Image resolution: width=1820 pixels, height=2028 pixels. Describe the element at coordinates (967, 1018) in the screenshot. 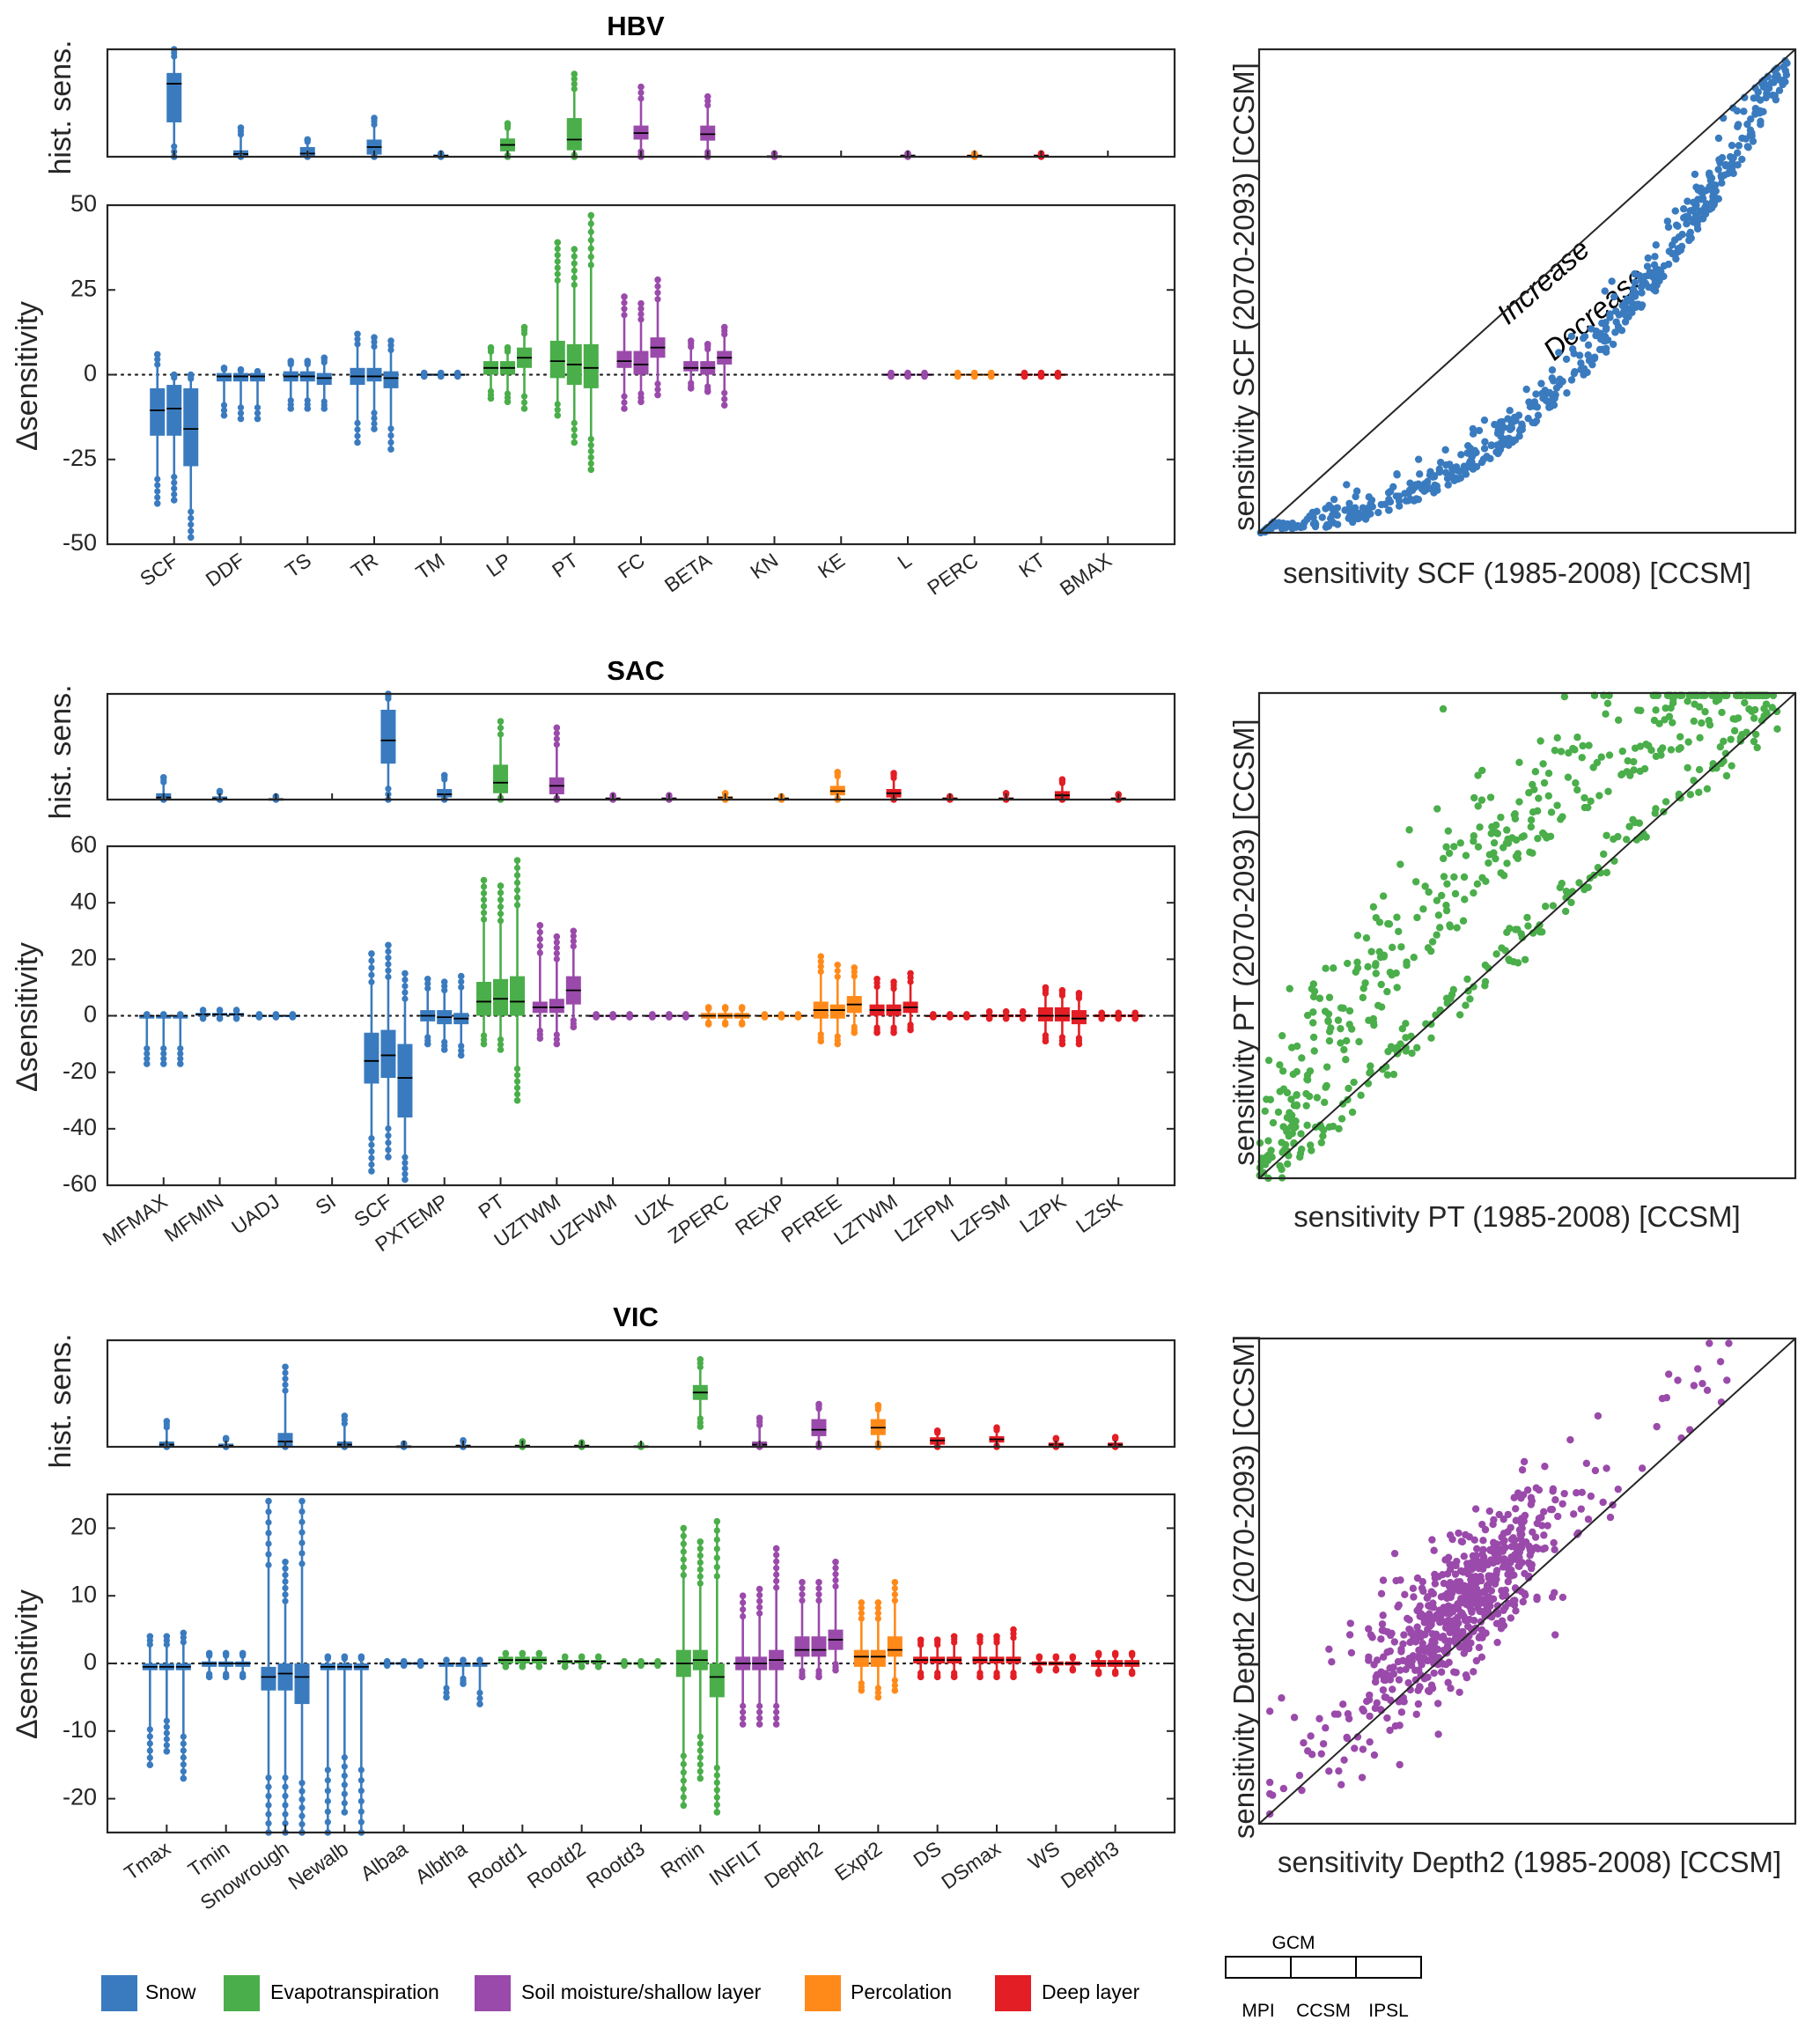

I see `sac-lzfpm-delta-ipsl-outlier` at that location.